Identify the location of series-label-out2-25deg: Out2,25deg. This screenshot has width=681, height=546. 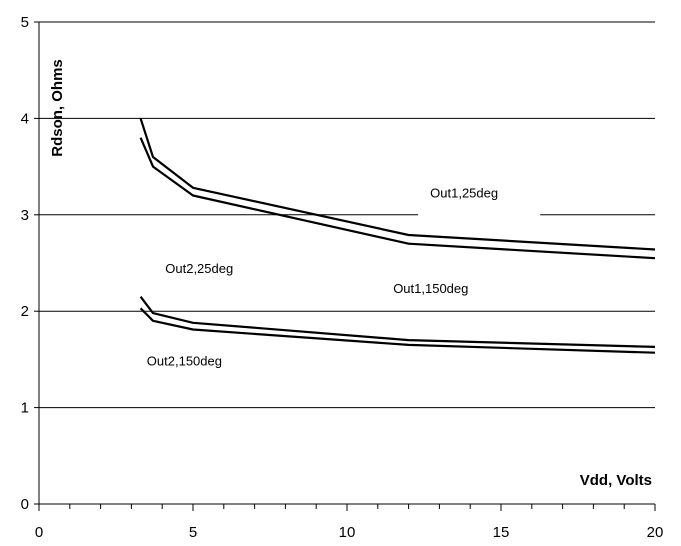
(199, 268).